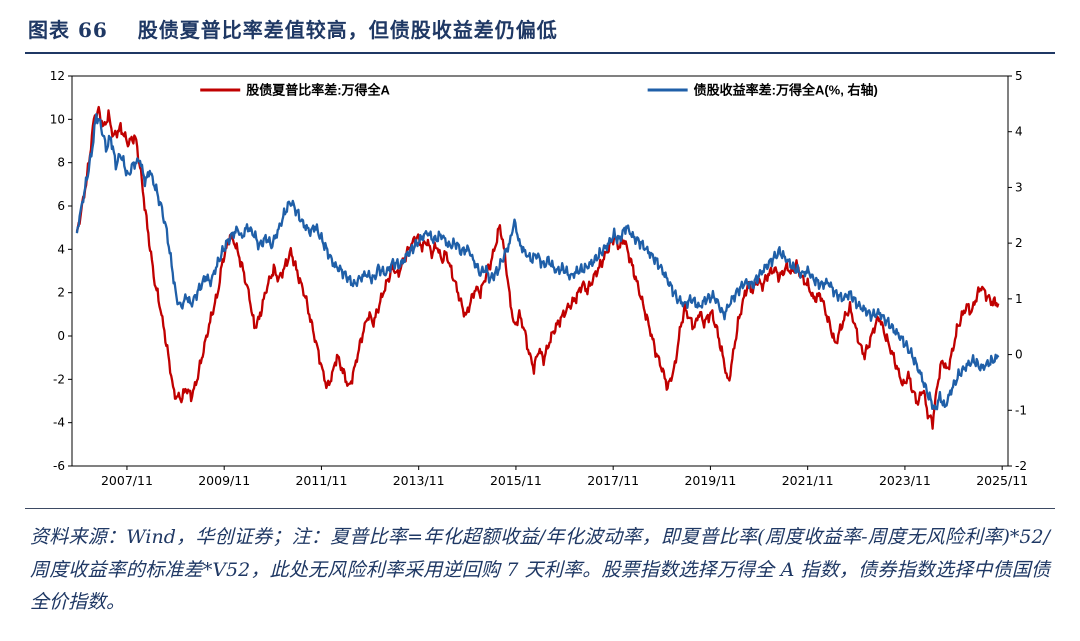 The height and width of the screenshot is (641, 1080). Describe the element at coordinates (710, 480) in the screenshot. I see `svg-text: 2019/11` at that location.